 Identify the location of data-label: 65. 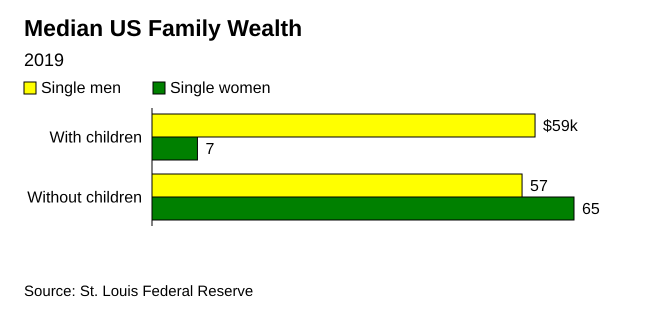
(591, 209).